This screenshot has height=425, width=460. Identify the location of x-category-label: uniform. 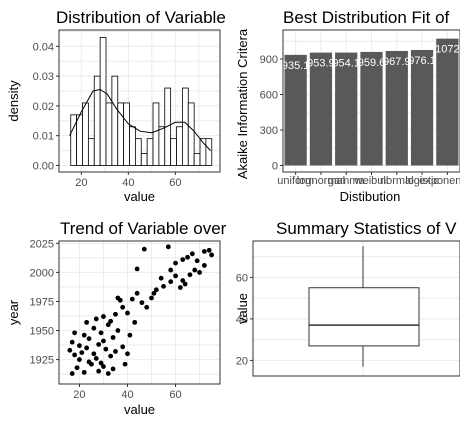
(295, 181).